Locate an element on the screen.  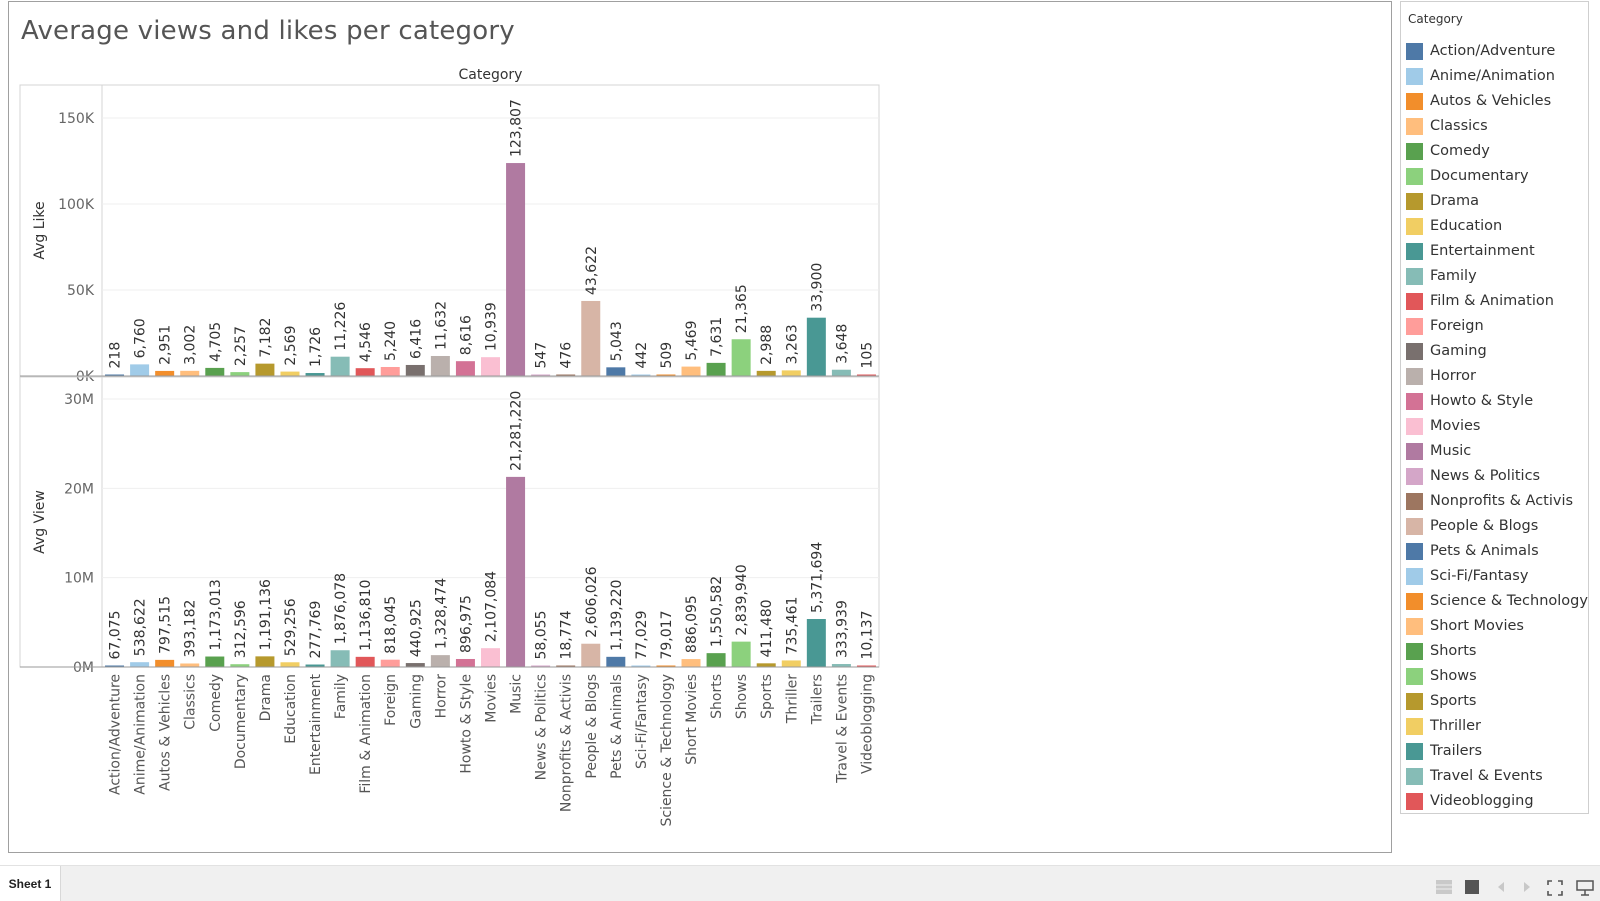
legend-item: Education is located at coordinates (1496, 226).